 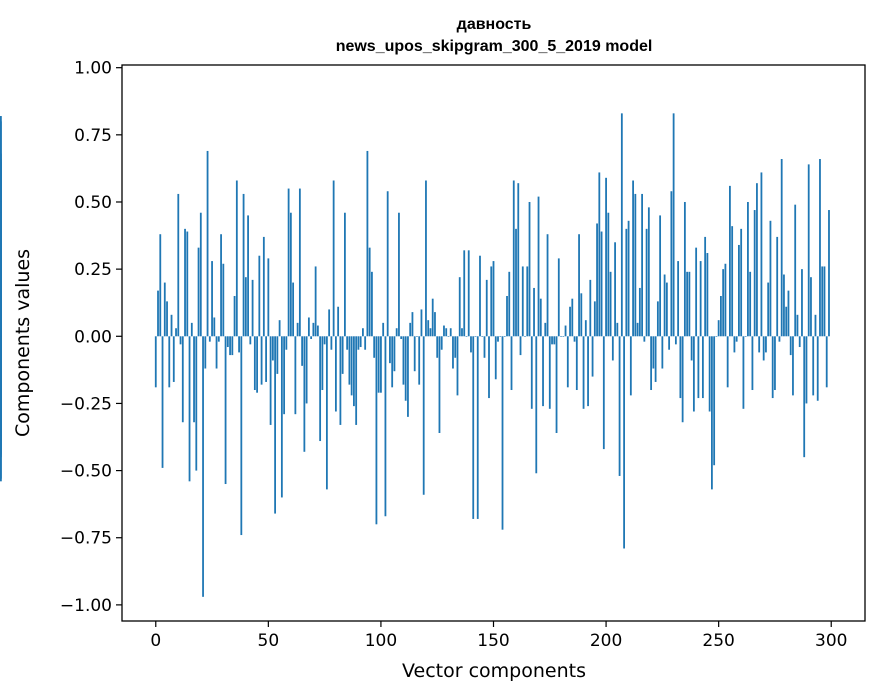 I want to click on y-tick-label: 0.25, so click(x=93, y=270).